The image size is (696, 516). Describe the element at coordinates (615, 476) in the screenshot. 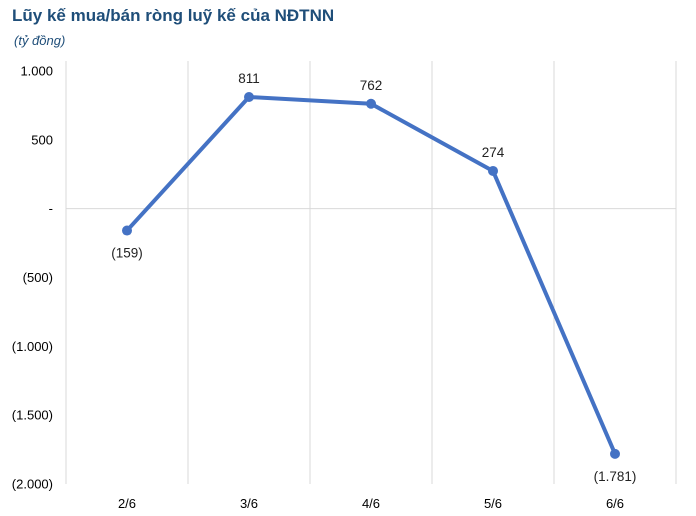

I see `data-label: (1.781)` at that location.